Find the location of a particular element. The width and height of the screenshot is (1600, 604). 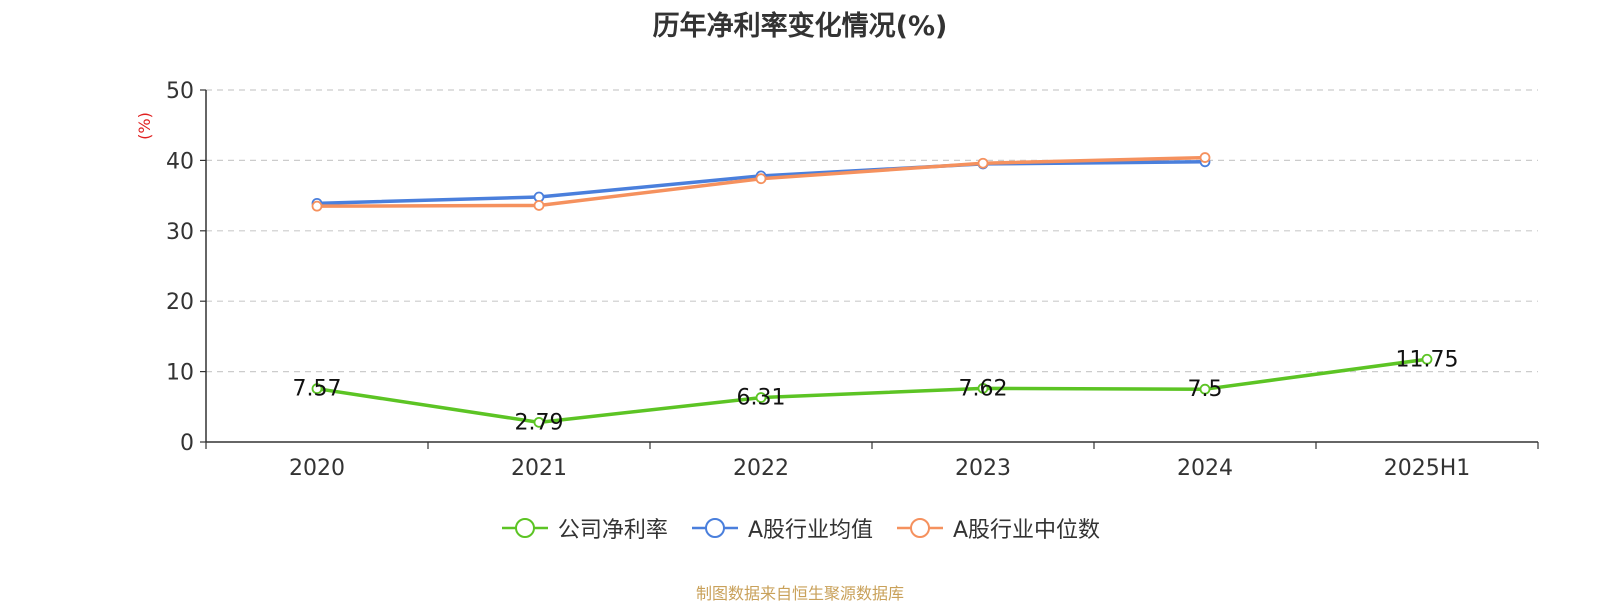

legend-label: 公司净利率 is located at coordinates (612, 530).